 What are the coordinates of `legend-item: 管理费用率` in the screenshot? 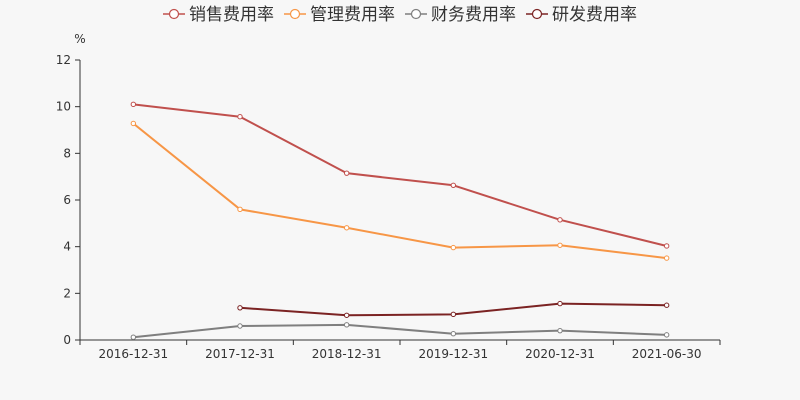 It's located at (339, 15).